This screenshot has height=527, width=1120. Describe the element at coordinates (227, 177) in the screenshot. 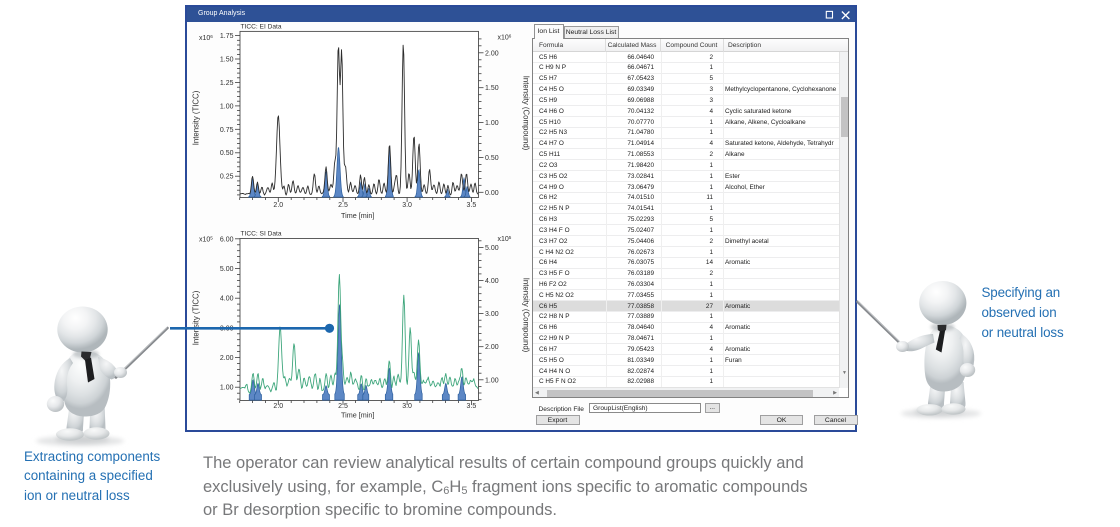

I see `svg-text: 0.25` at that location.